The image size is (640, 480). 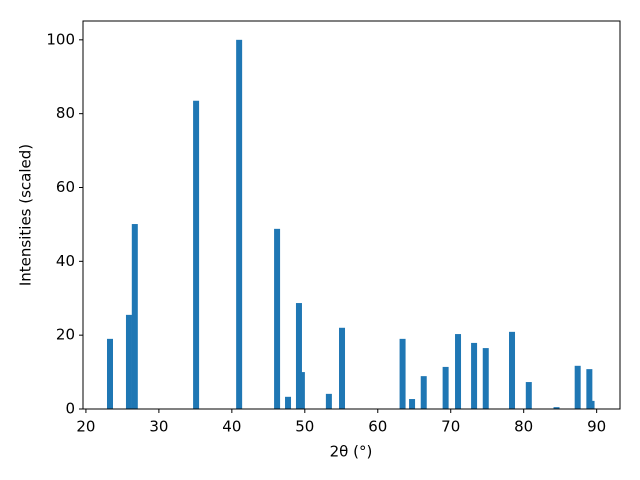 What do you see at coordinates (26, 215) in the screenshot?
I see `y-axis-label: Intensities (scaled)` at bounding box center [26, 215].